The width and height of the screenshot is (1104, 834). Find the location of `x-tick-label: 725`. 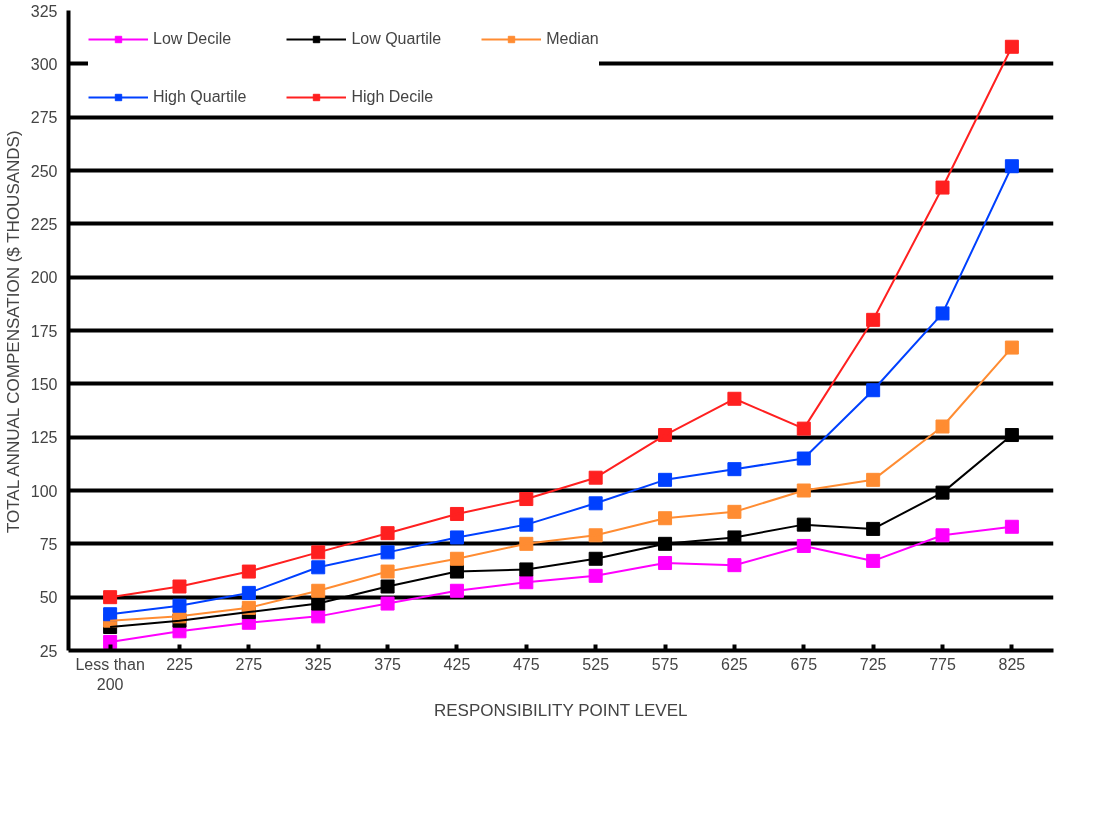

x-tick-label: 725 is located at coordinates (873, 664).